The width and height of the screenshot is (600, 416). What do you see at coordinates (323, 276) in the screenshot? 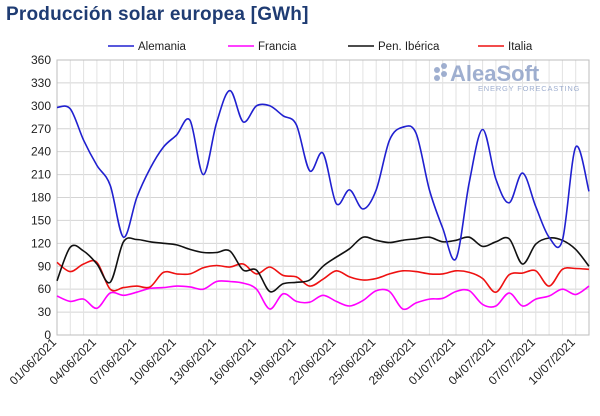
I see `series-line-italia` at bounding box center [323, 276].